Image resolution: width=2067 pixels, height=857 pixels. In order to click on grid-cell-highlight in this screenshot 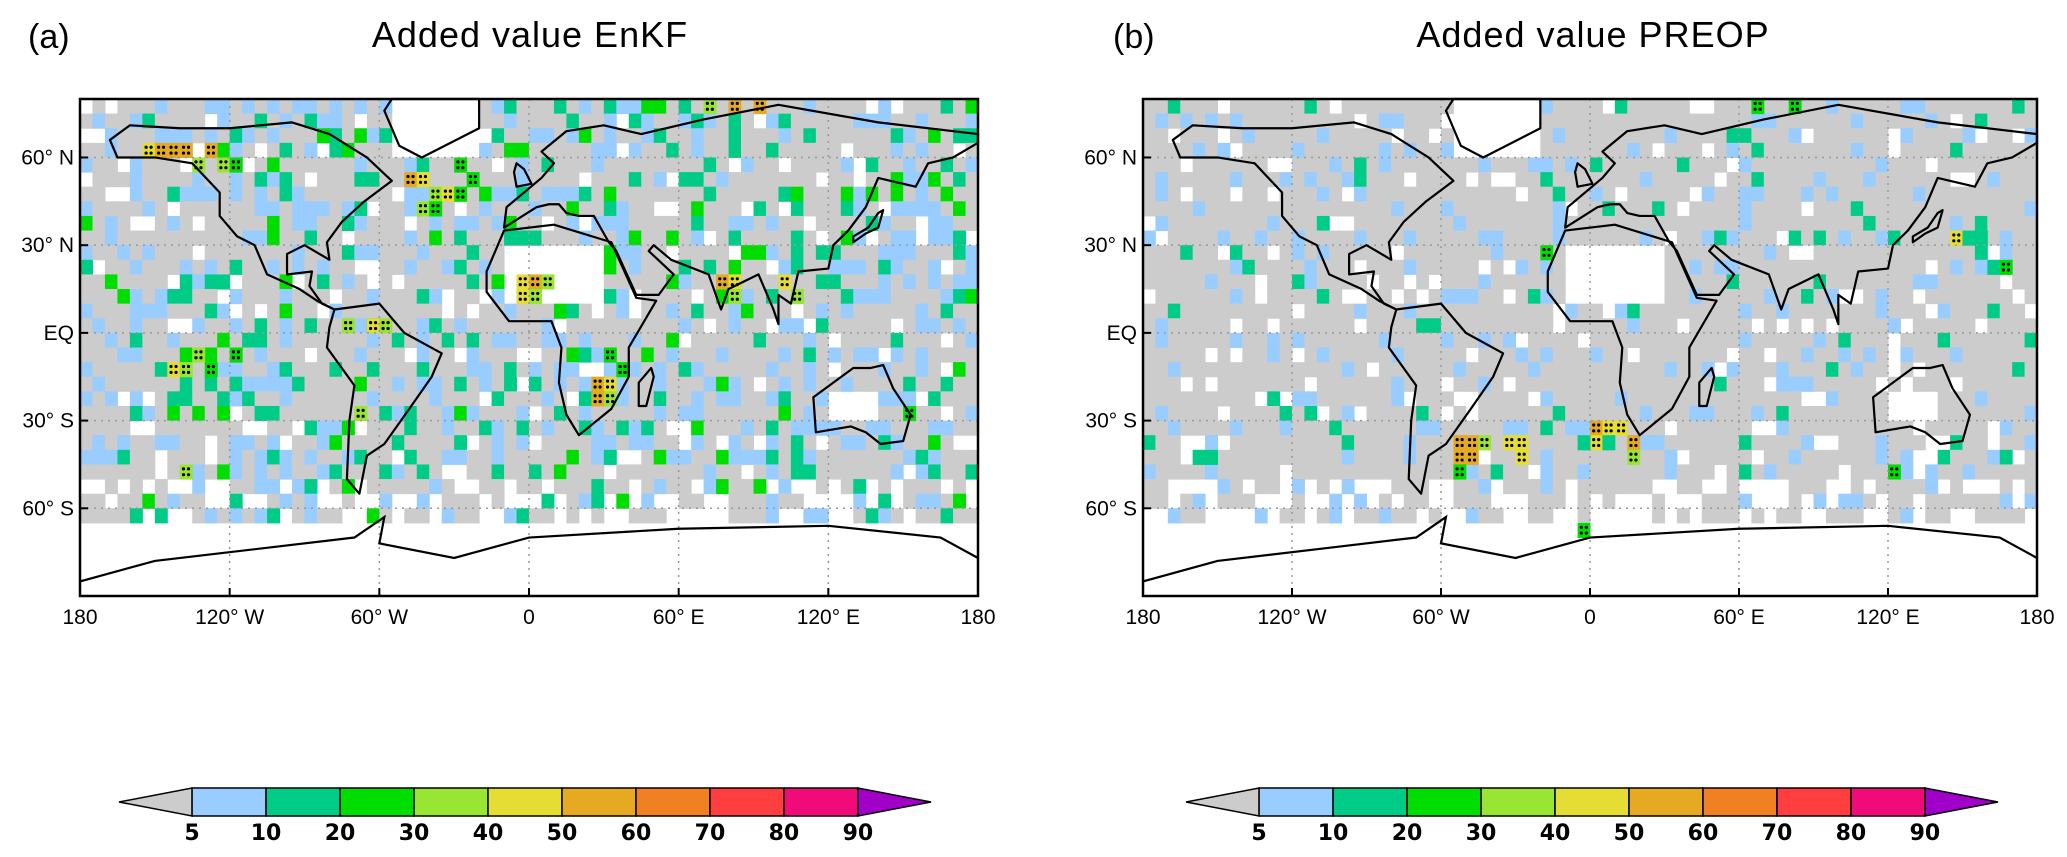, I will do `click(1609, 443)`.